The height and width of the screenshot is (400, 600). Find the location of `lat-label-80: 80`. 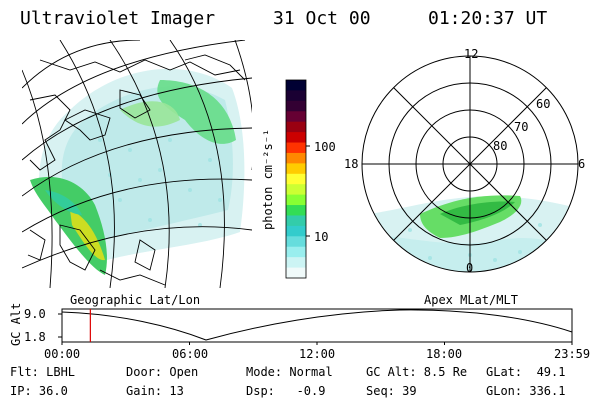

lat-label-80: 80 is located at coordinates (500, 146).